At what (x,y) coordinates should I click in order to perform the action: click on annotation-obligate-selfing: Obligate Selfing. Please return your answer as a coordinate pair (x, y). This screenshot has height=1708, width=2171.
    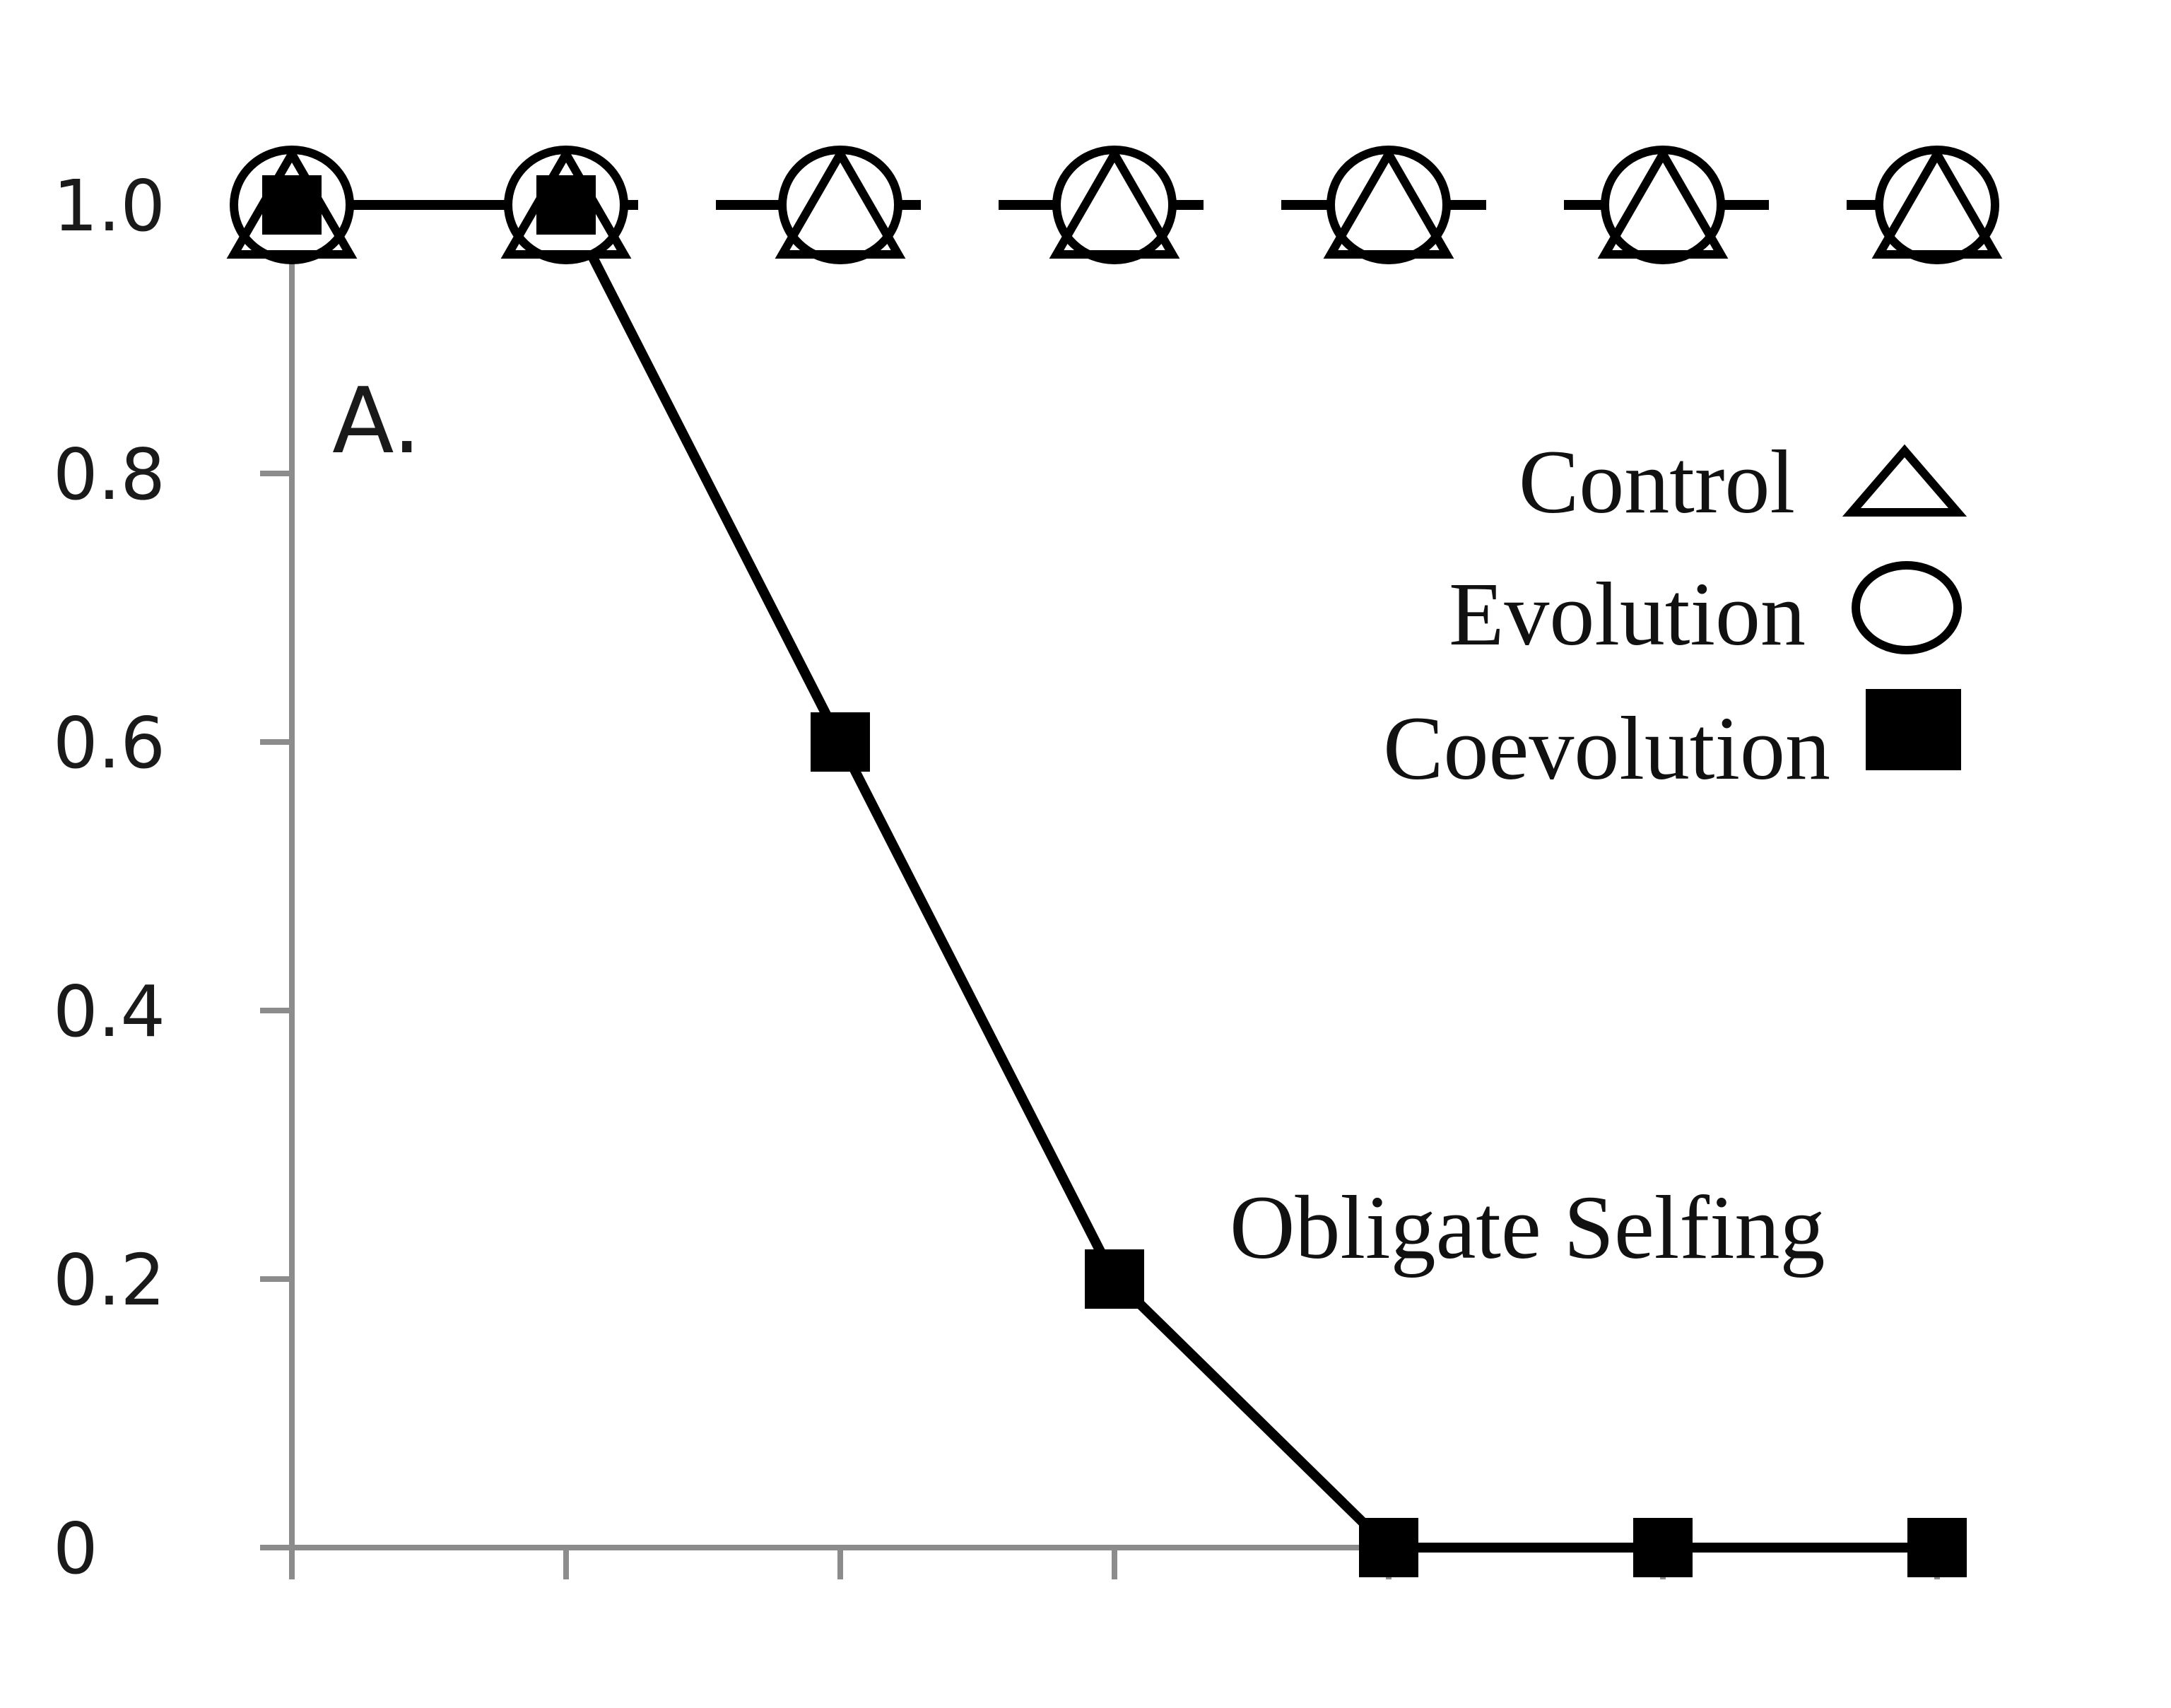
    Looking at the image, I should click on (1527, 1227).